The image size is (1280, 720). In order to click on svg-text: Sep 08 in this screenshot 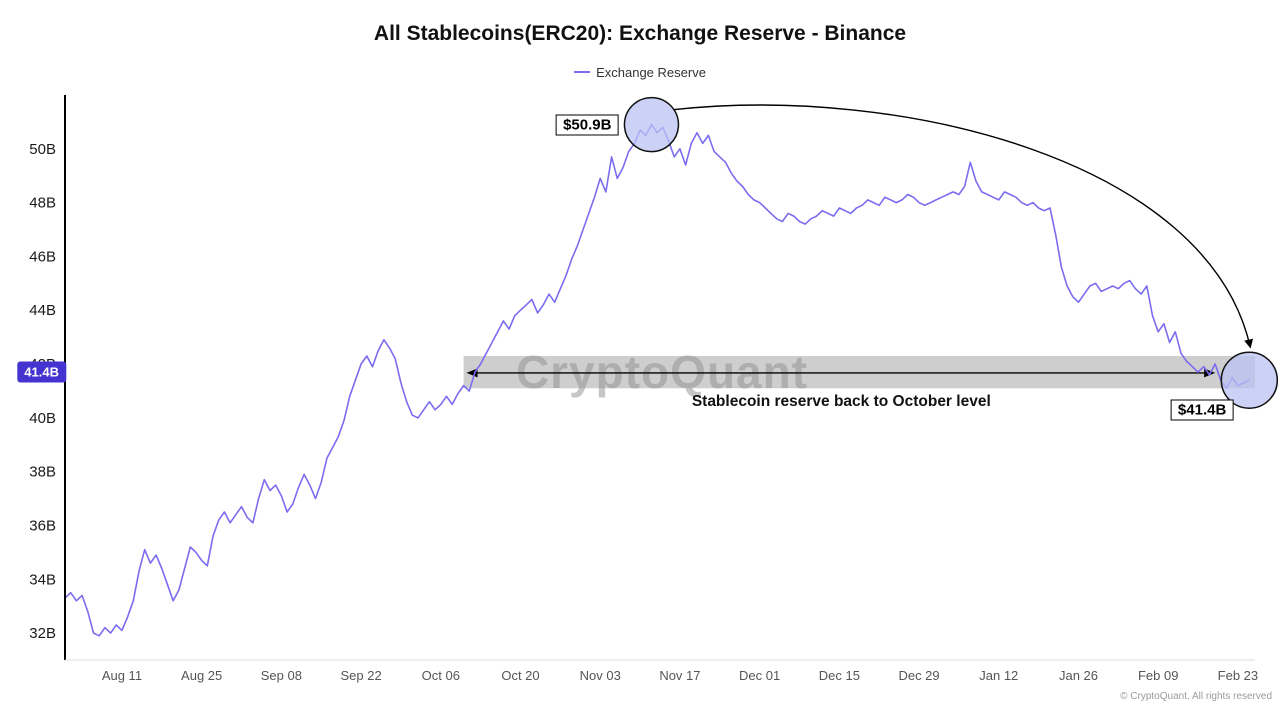, I will do `click(281, 675)`.